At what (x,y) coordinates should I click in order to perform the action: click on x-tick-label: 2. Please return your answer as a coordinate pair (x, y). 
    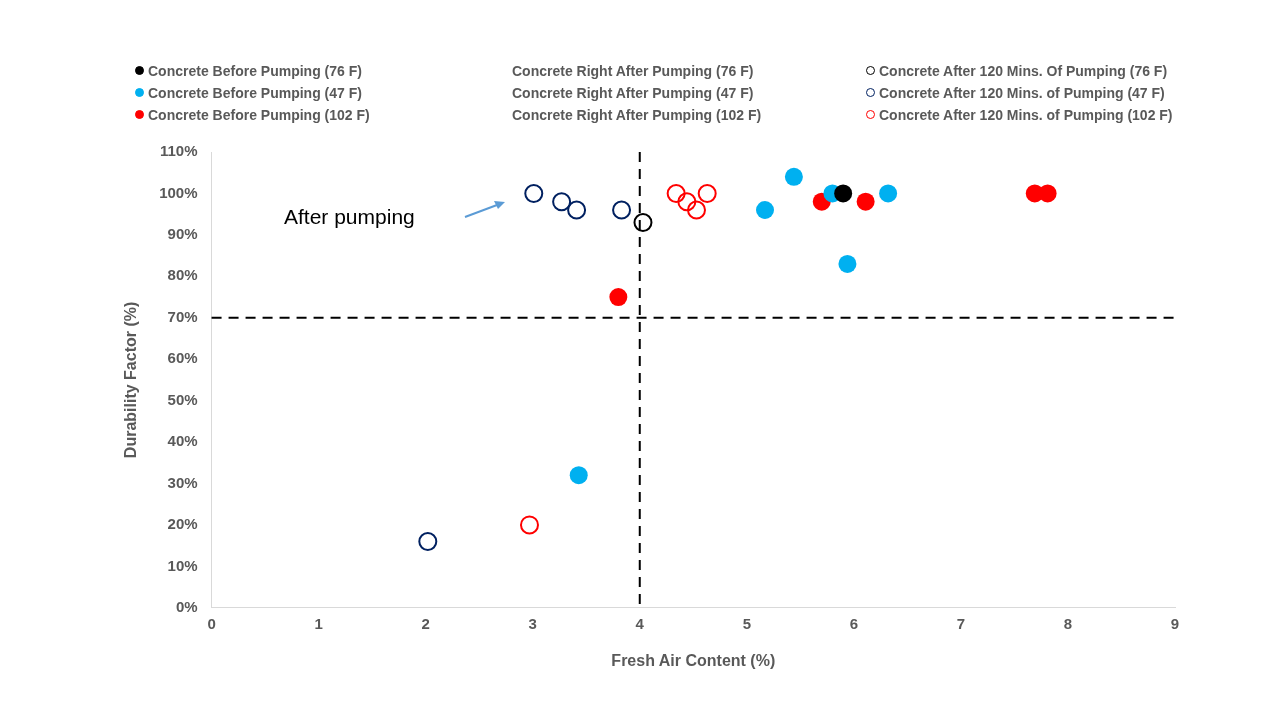
    Looking at the image, I should click on (425, 623).